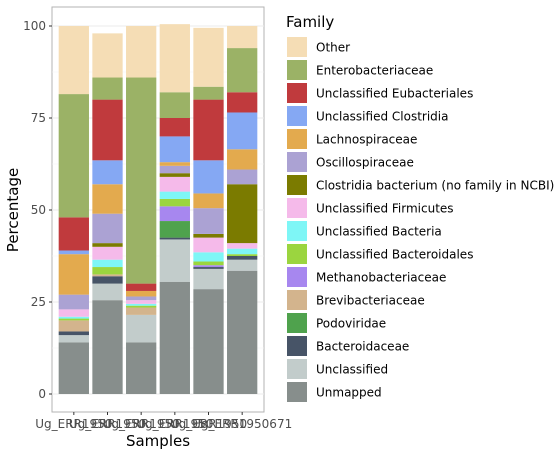  I want to click on x-tick-label: Ug_ERR1950671, so click(242, 424).